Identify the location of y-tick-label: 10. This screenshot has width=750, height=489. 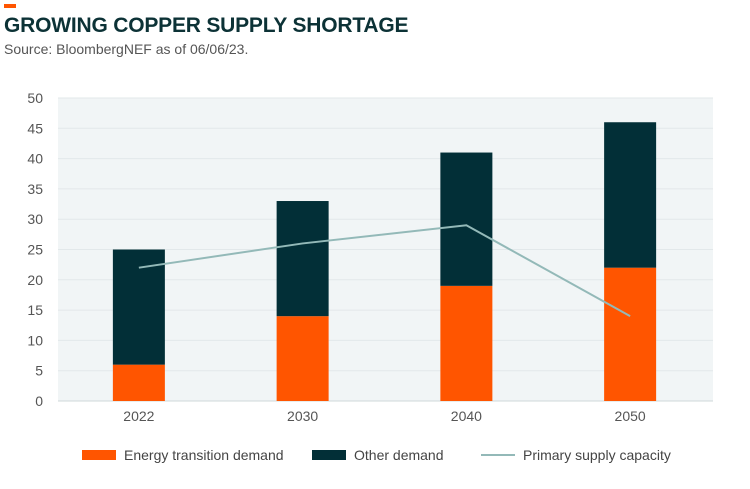
(35, 340).